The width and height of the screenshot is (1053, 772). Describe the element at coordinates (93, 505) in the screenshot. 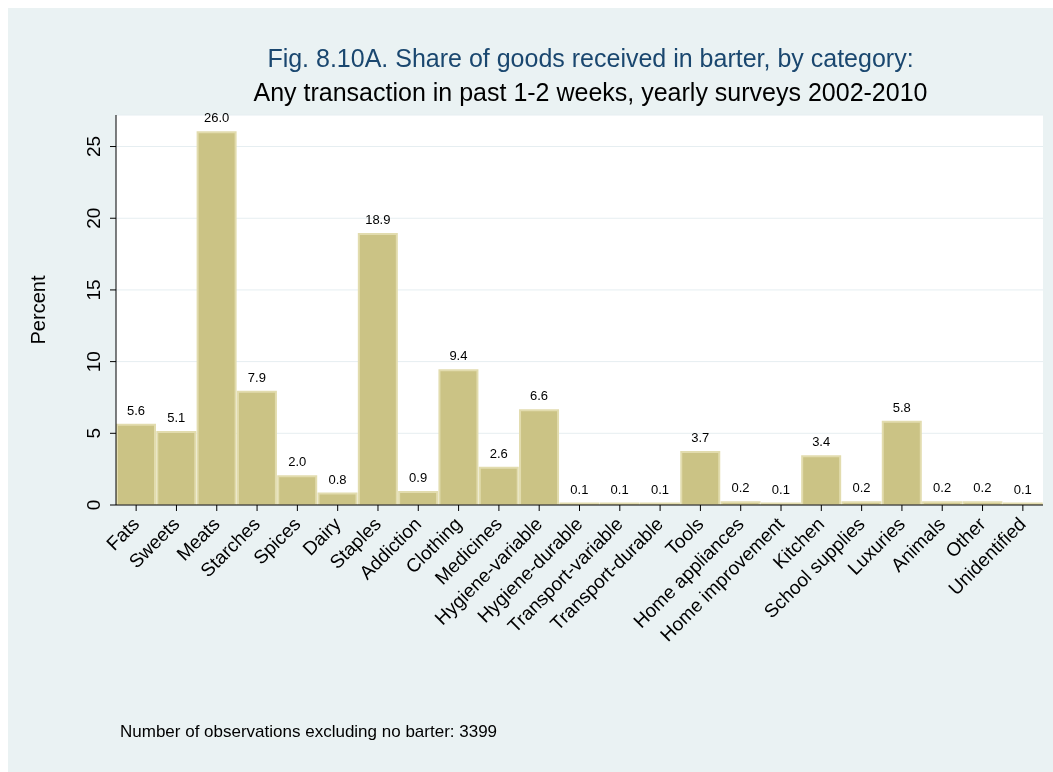

I see `y-tick-label: 0` at that location.